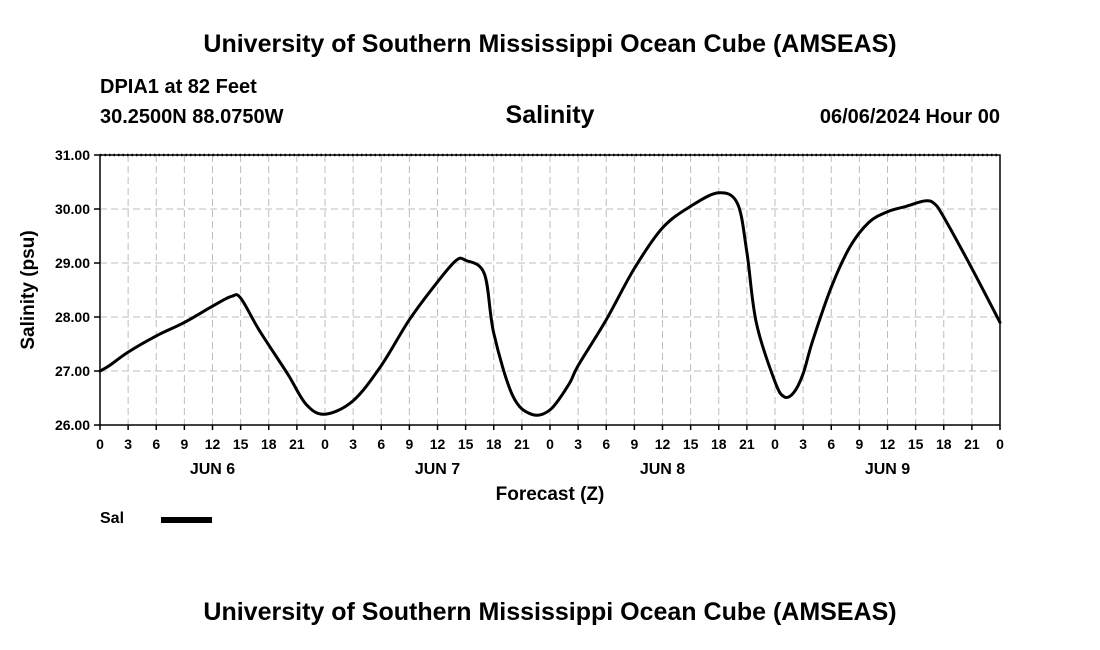 The height and width of the screenshot is (650, 1100). What do you see at coordinates (72, 155) in the screenshot?
I see `y-tick-label: 31.00` at bounding box center [72, 155].